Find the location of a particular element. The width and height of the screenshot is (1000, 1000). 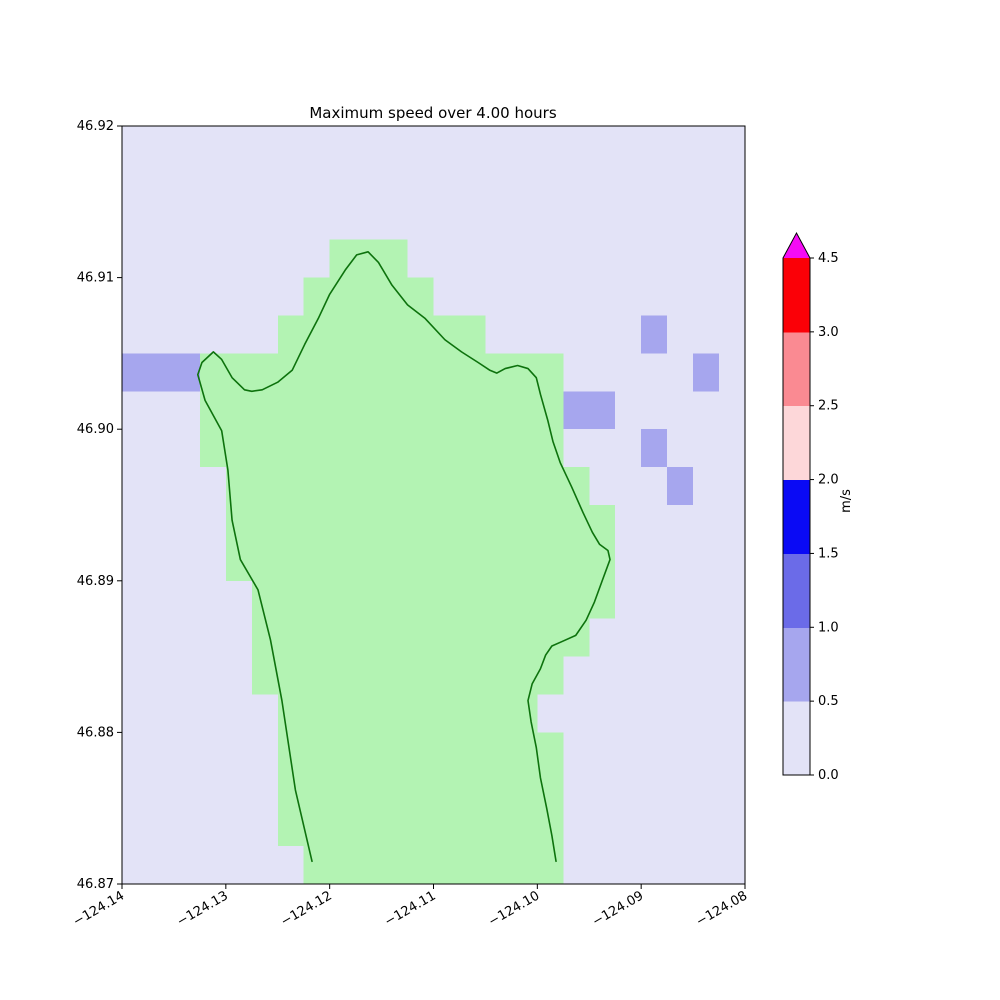

colorbar-segment is located at coordinates (796, 516).